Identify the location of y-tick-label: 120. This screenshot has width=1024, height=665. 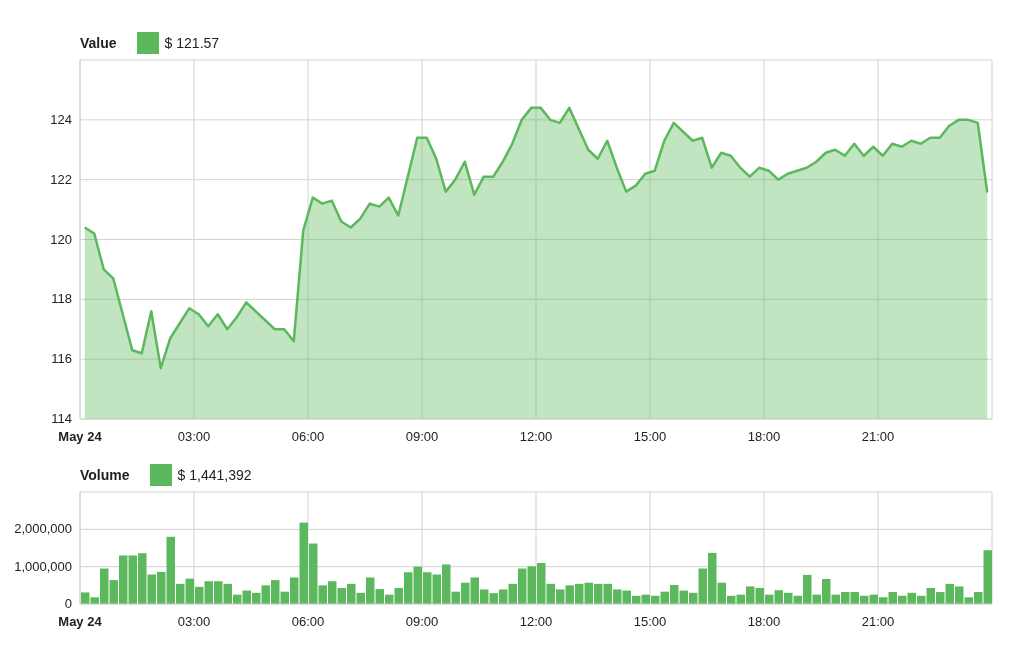
(61, 239).